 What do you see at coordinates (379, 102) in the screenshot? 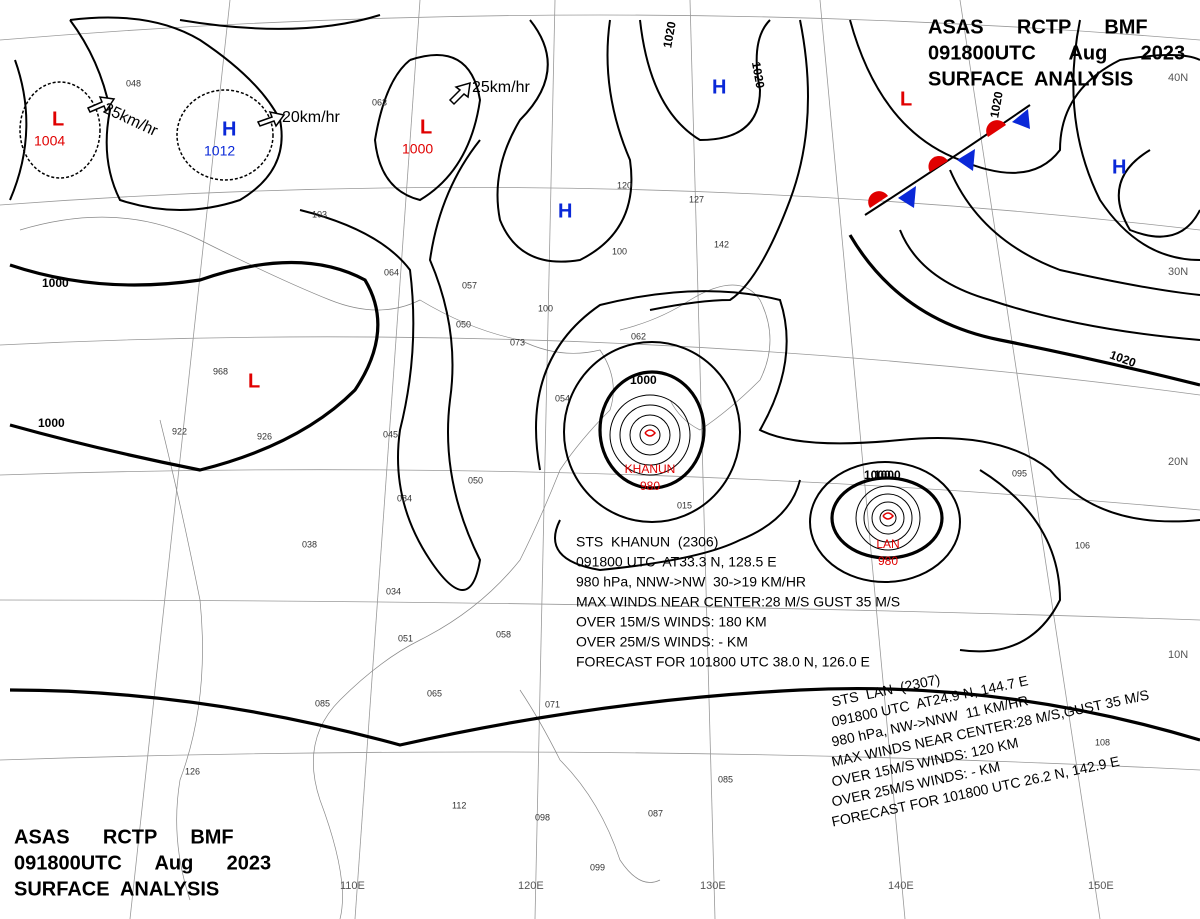
I see `station-value: 063` at bounding box center [379, 102].